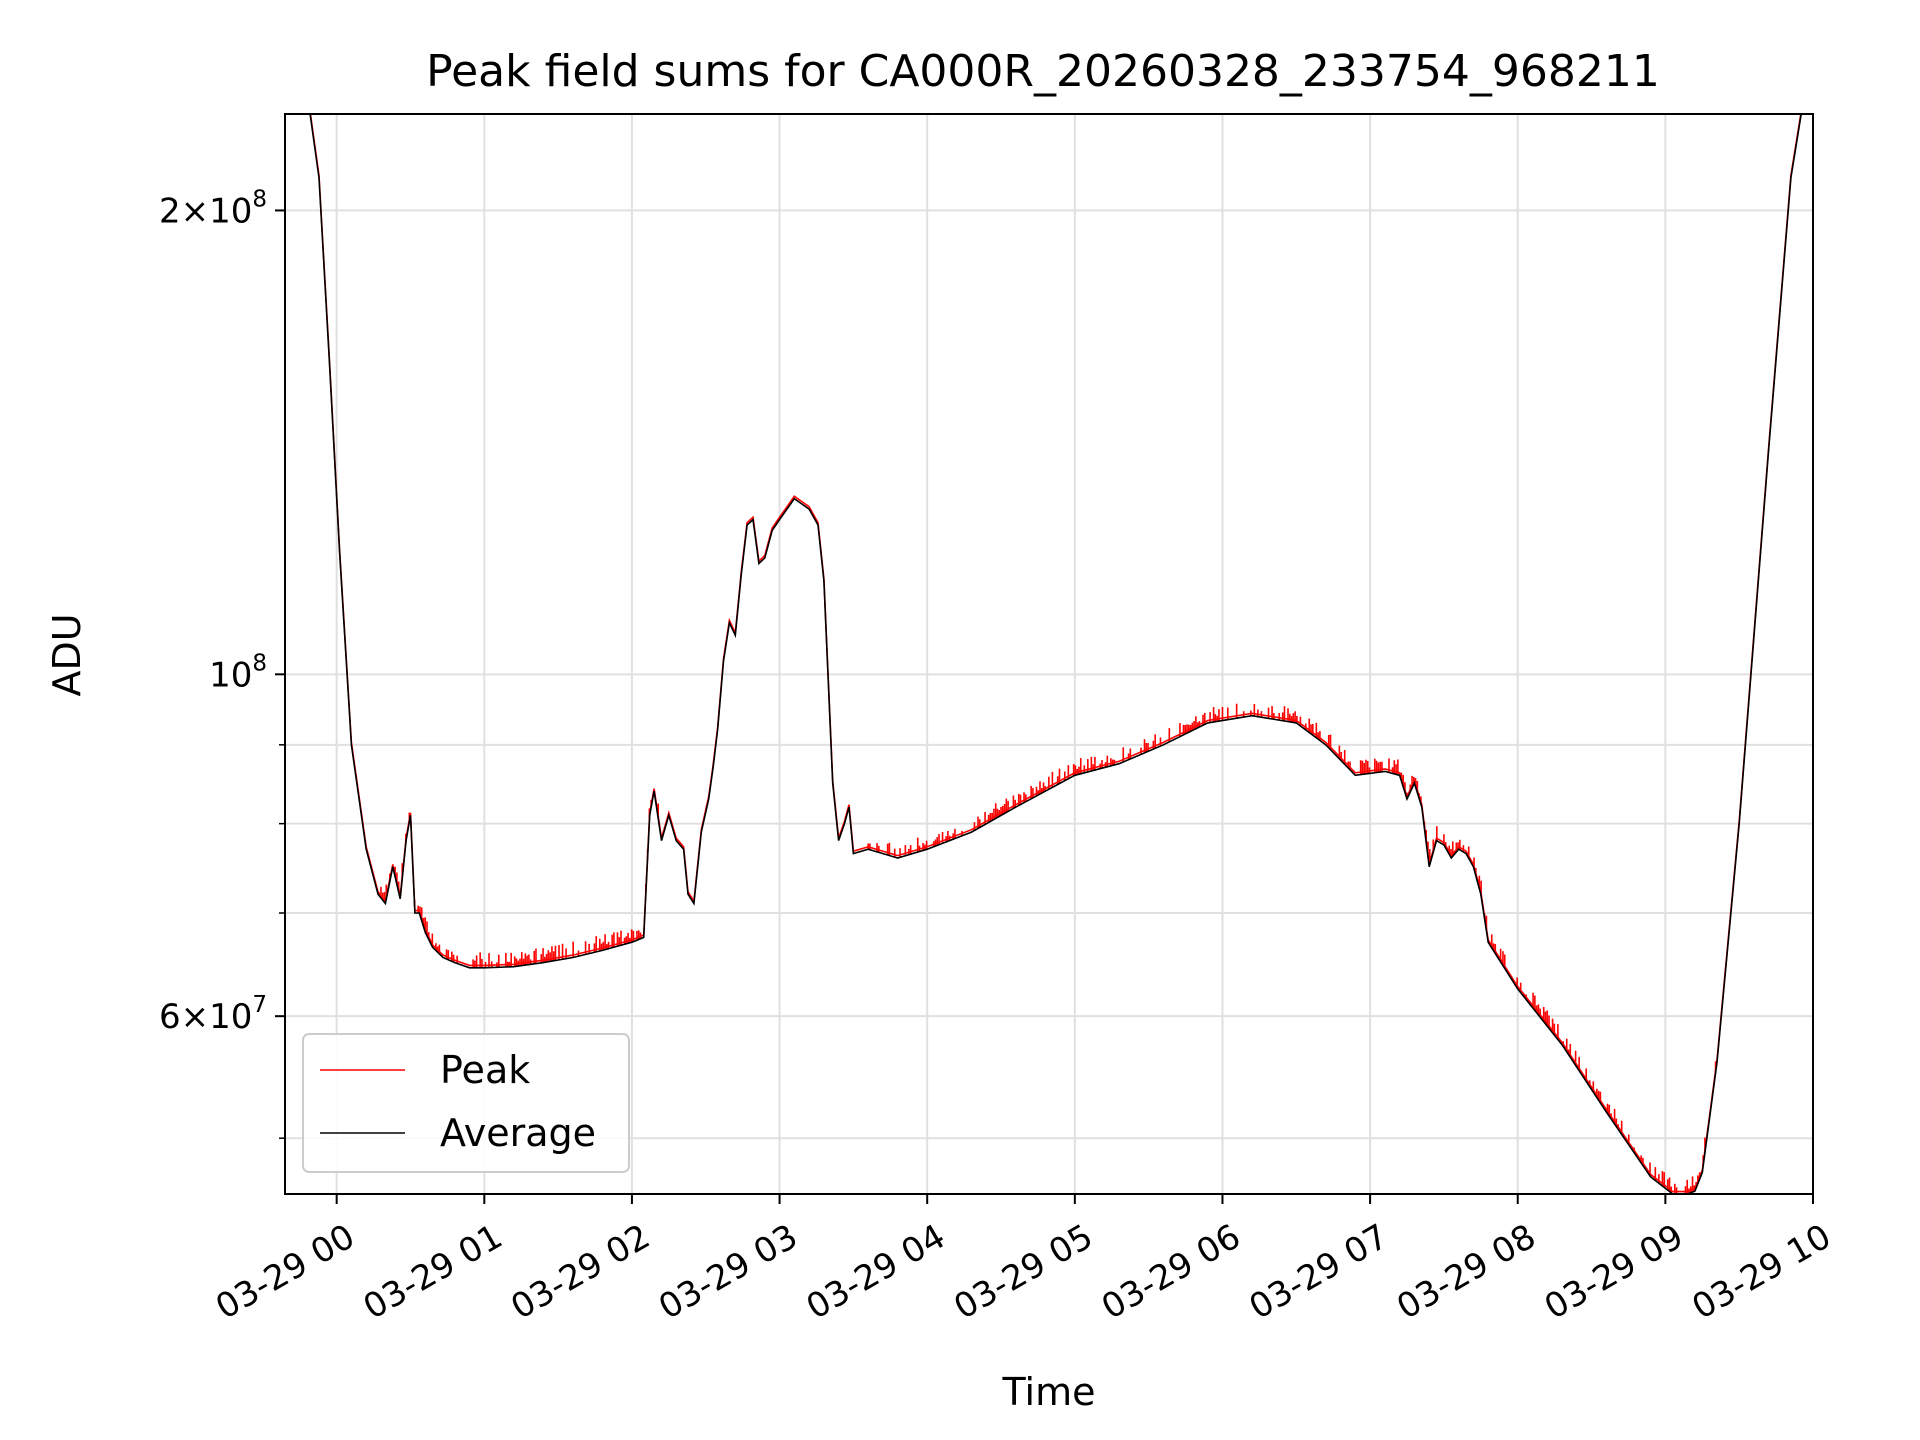 This screenshot has height=1440, width=1920. What do you see at coordinates (518, 1133) in the screenshot?
I see `legend-average-label: Average` at bounding box center [518, 1133].